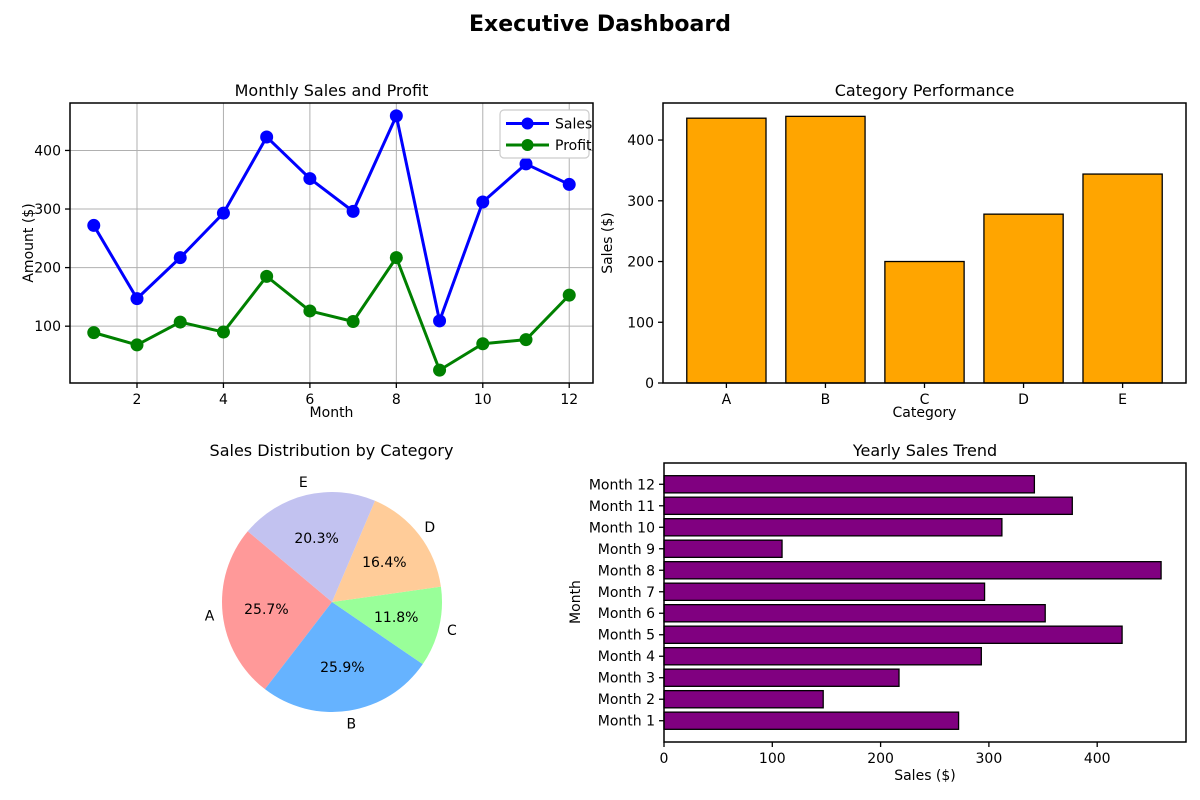 The image size is (1200, 800). I want to click on x-tick-label: 4, so click(223, 400).